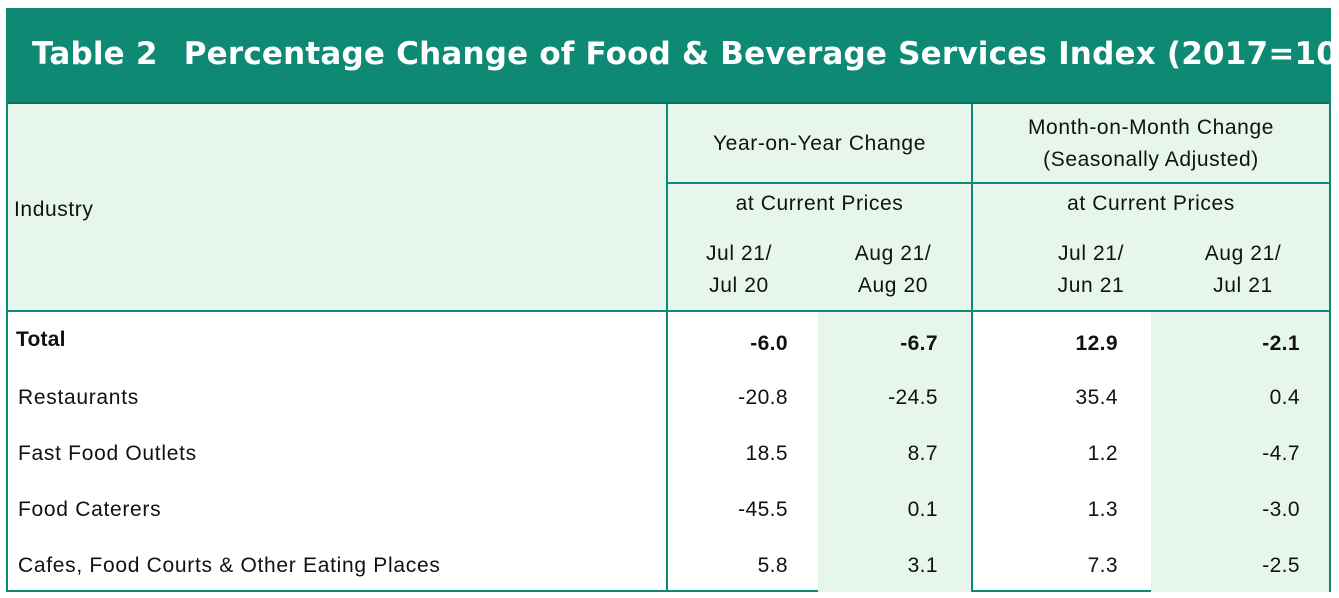 The image size is (1339, 598). I want to click on row-label: Restaurants, so click(78, 397).